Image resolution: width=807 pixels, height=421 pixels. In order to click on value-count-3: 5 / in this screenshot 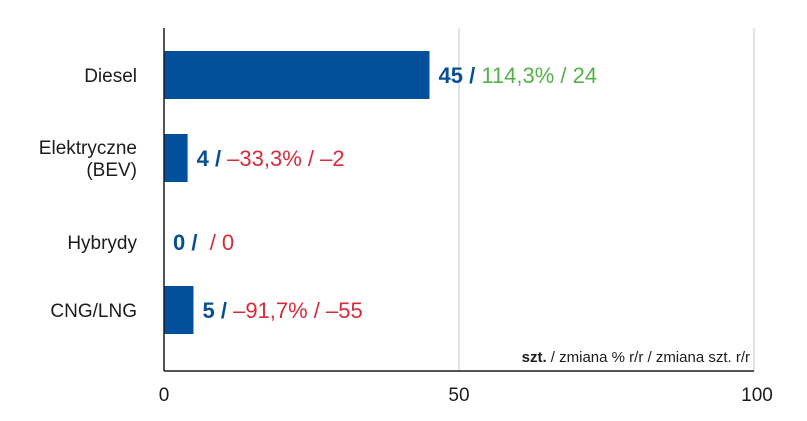, I will do `click(218, 310)`.